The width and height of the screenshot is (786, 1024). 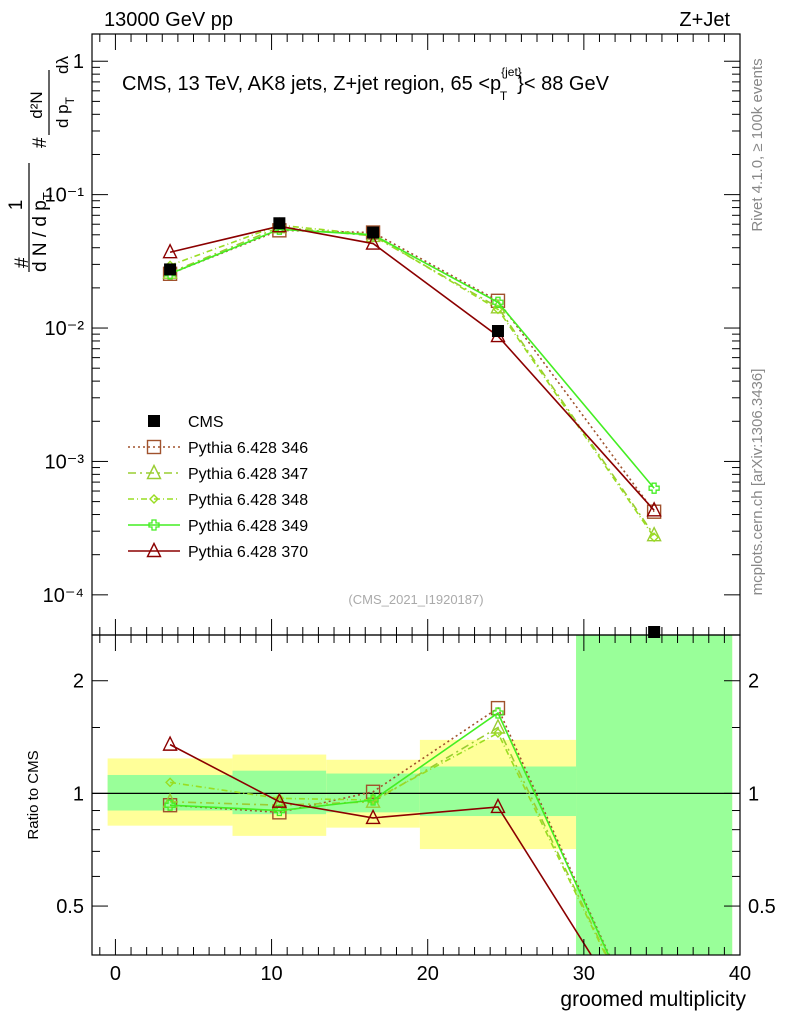 I want to click on legend-label-s349: Pythia 6.428 349, so click(x=248, y=526).